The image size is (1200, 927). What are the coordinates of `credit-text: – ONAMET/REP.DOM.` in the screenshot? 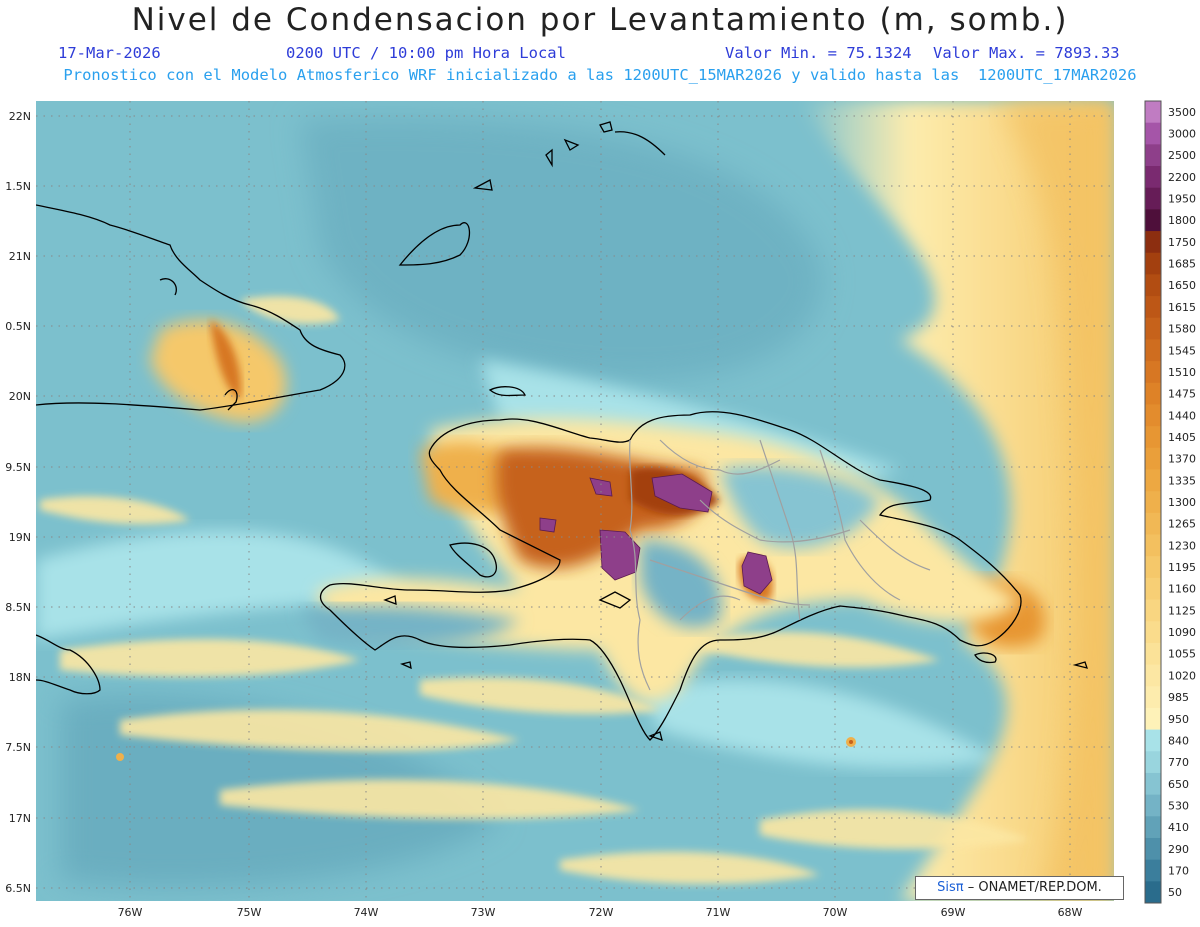 It's located at (1034, 887).